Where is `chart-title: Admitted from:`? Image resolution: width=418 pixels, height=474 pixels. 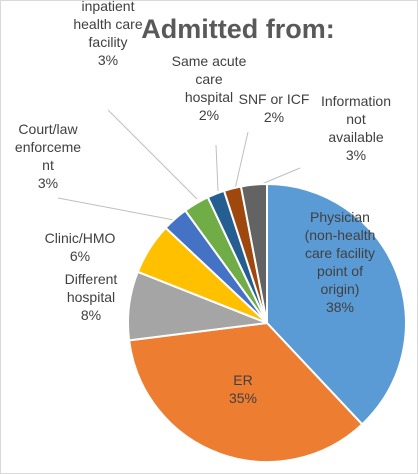 chart-title: Admitted from: is located at coordinates (237, 29).